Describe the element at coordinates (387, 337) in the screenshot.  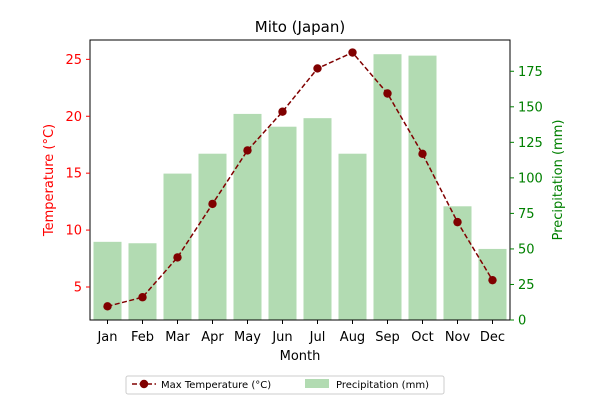
I see `x-tick-label: Sep` at that location.